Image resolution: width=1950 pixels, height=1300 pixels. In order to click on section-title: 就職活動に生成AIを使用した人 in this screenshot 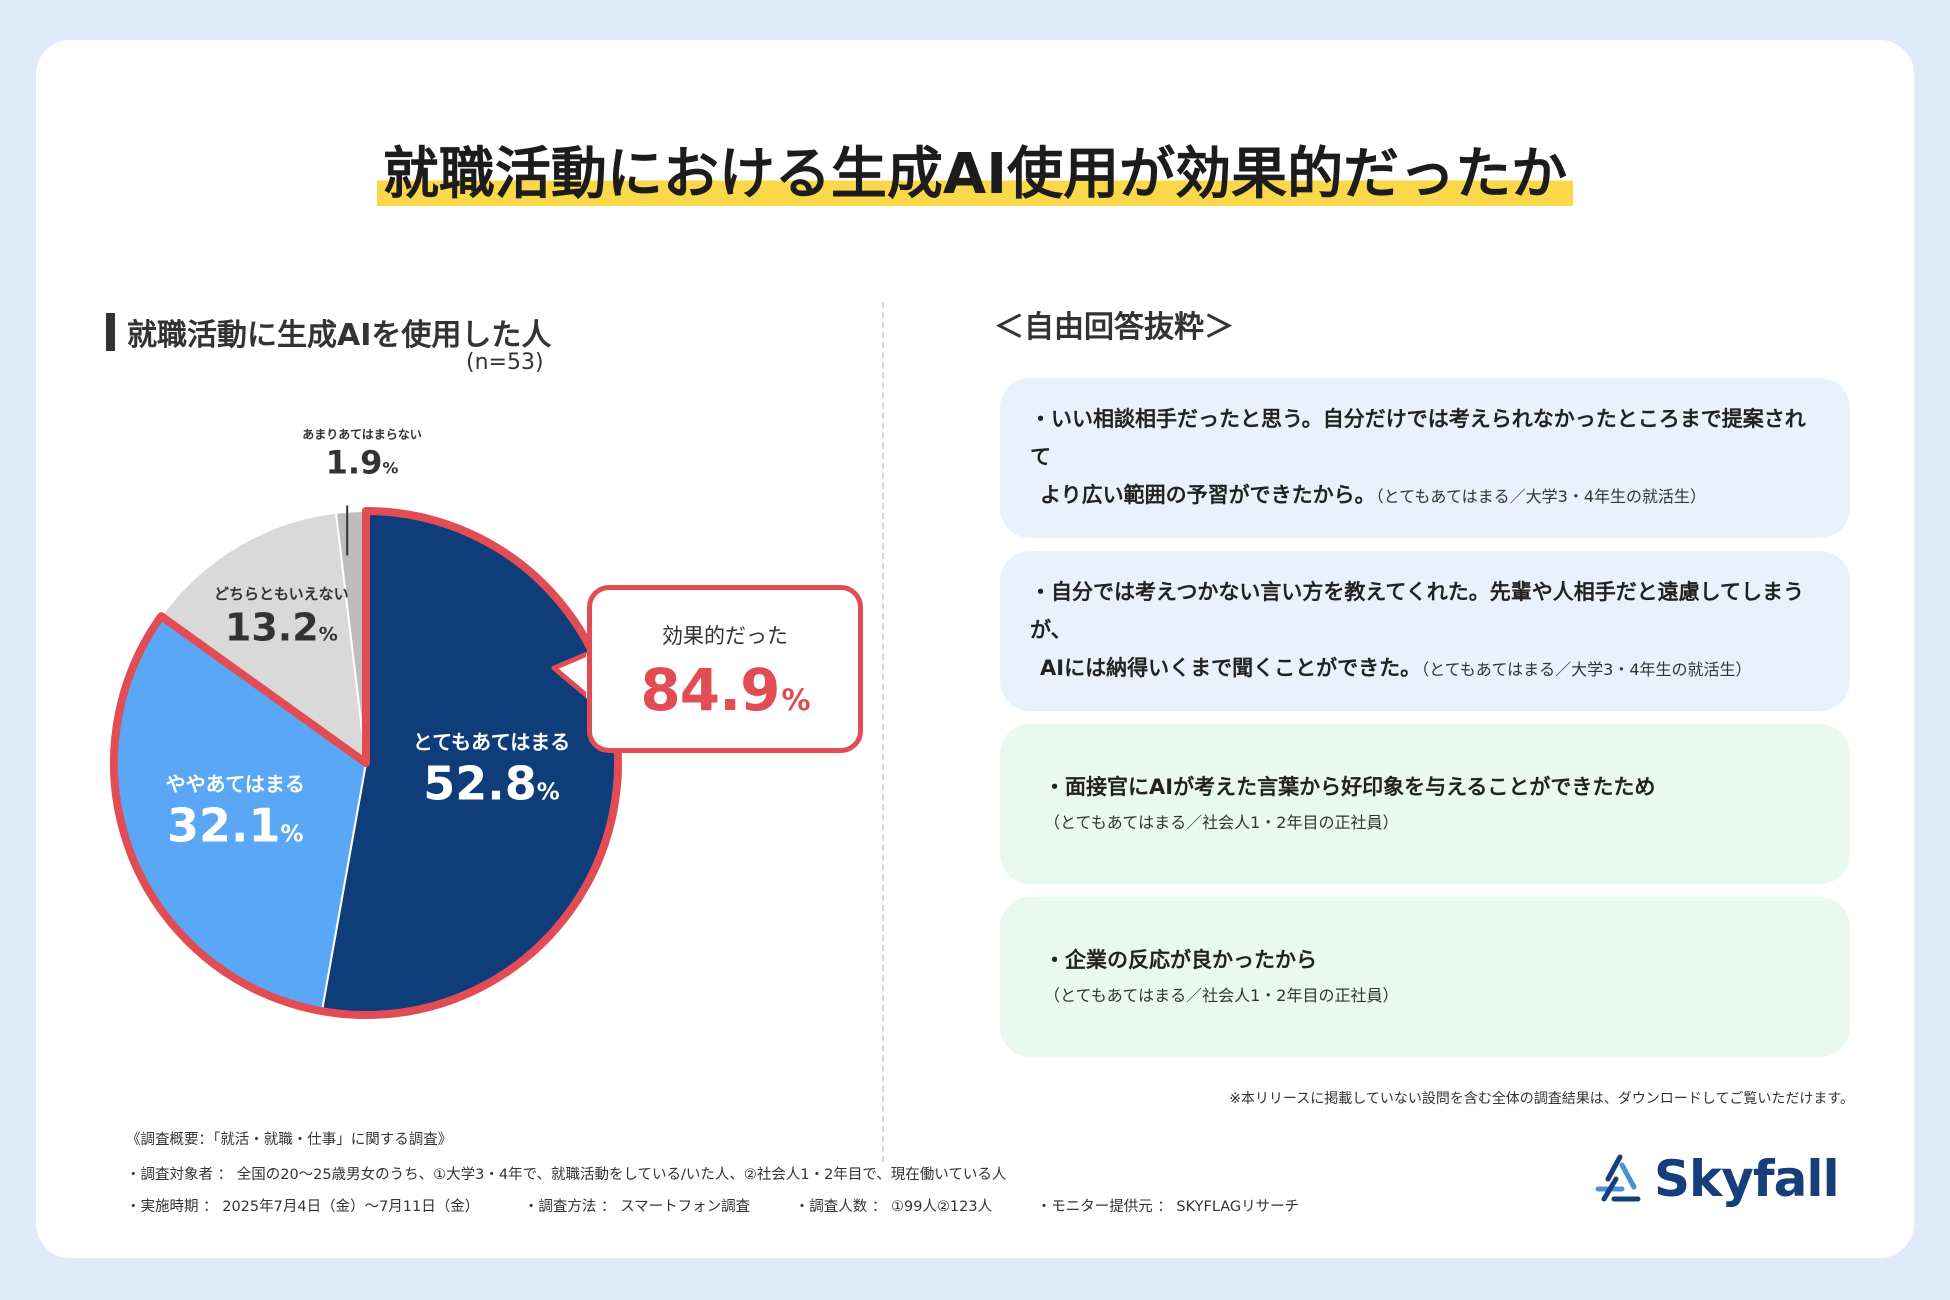, I will do `click(339, 335)`.